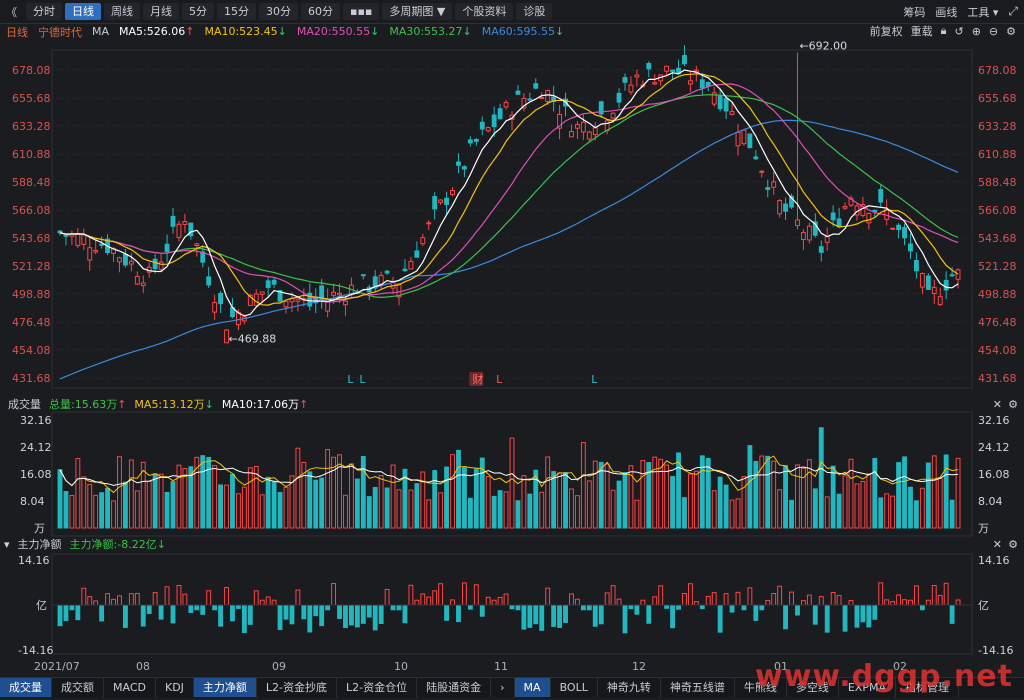 This screenshot has height=700, width=1024. I want to click on indicator-tab: 神奇九转, so click(629, 687).